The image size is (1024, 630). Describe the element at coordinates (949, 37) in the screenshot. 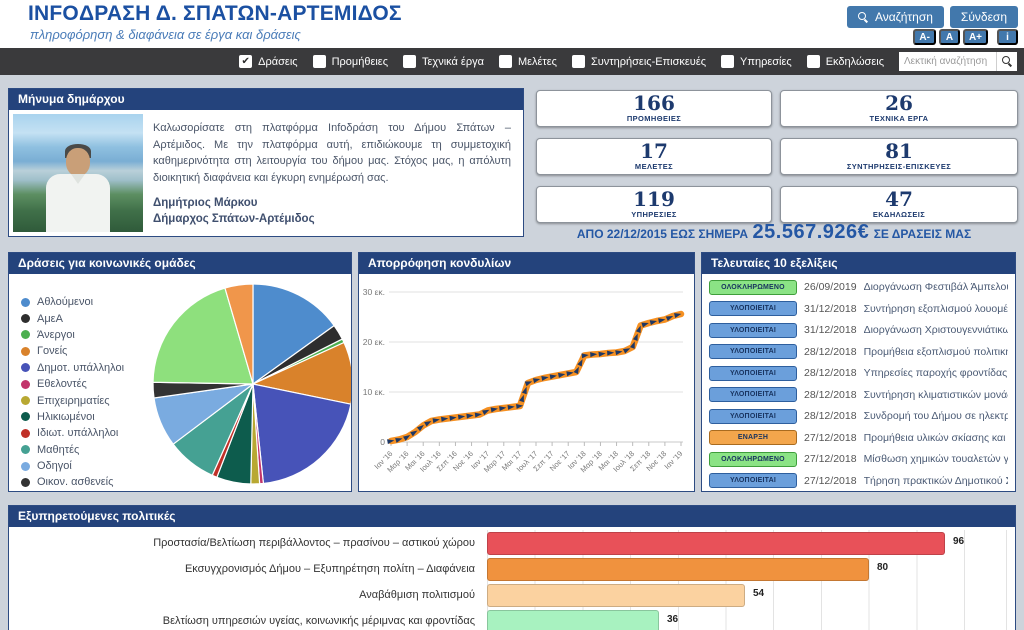

I see `font-size-button-a: A` at that location.